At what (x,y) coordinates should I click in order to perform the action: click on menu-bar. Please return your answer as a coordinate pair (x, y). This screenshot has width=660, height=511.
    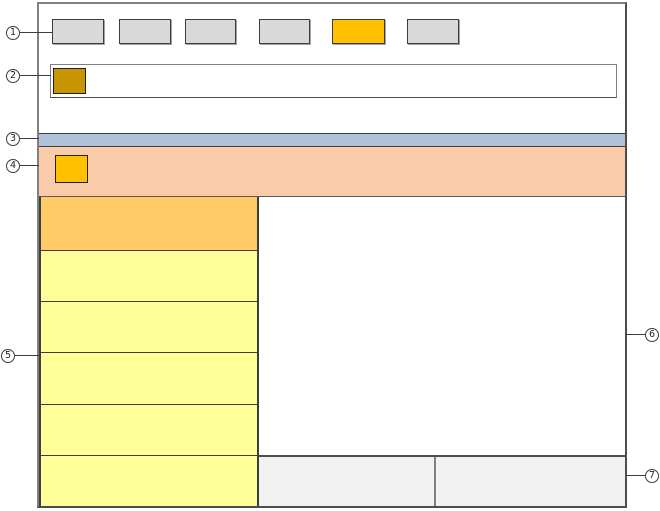
    Looking at the image, I should click on (332, 140).